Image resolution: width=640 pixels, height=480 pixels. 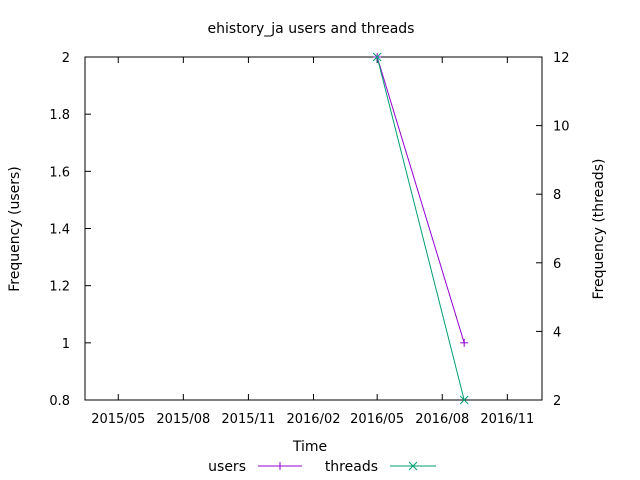 What do you see at coordinates (599, 229) in the screenshot?
I see `y2-axis-label: Frequency (threads)` at bounding box center [599, 229].